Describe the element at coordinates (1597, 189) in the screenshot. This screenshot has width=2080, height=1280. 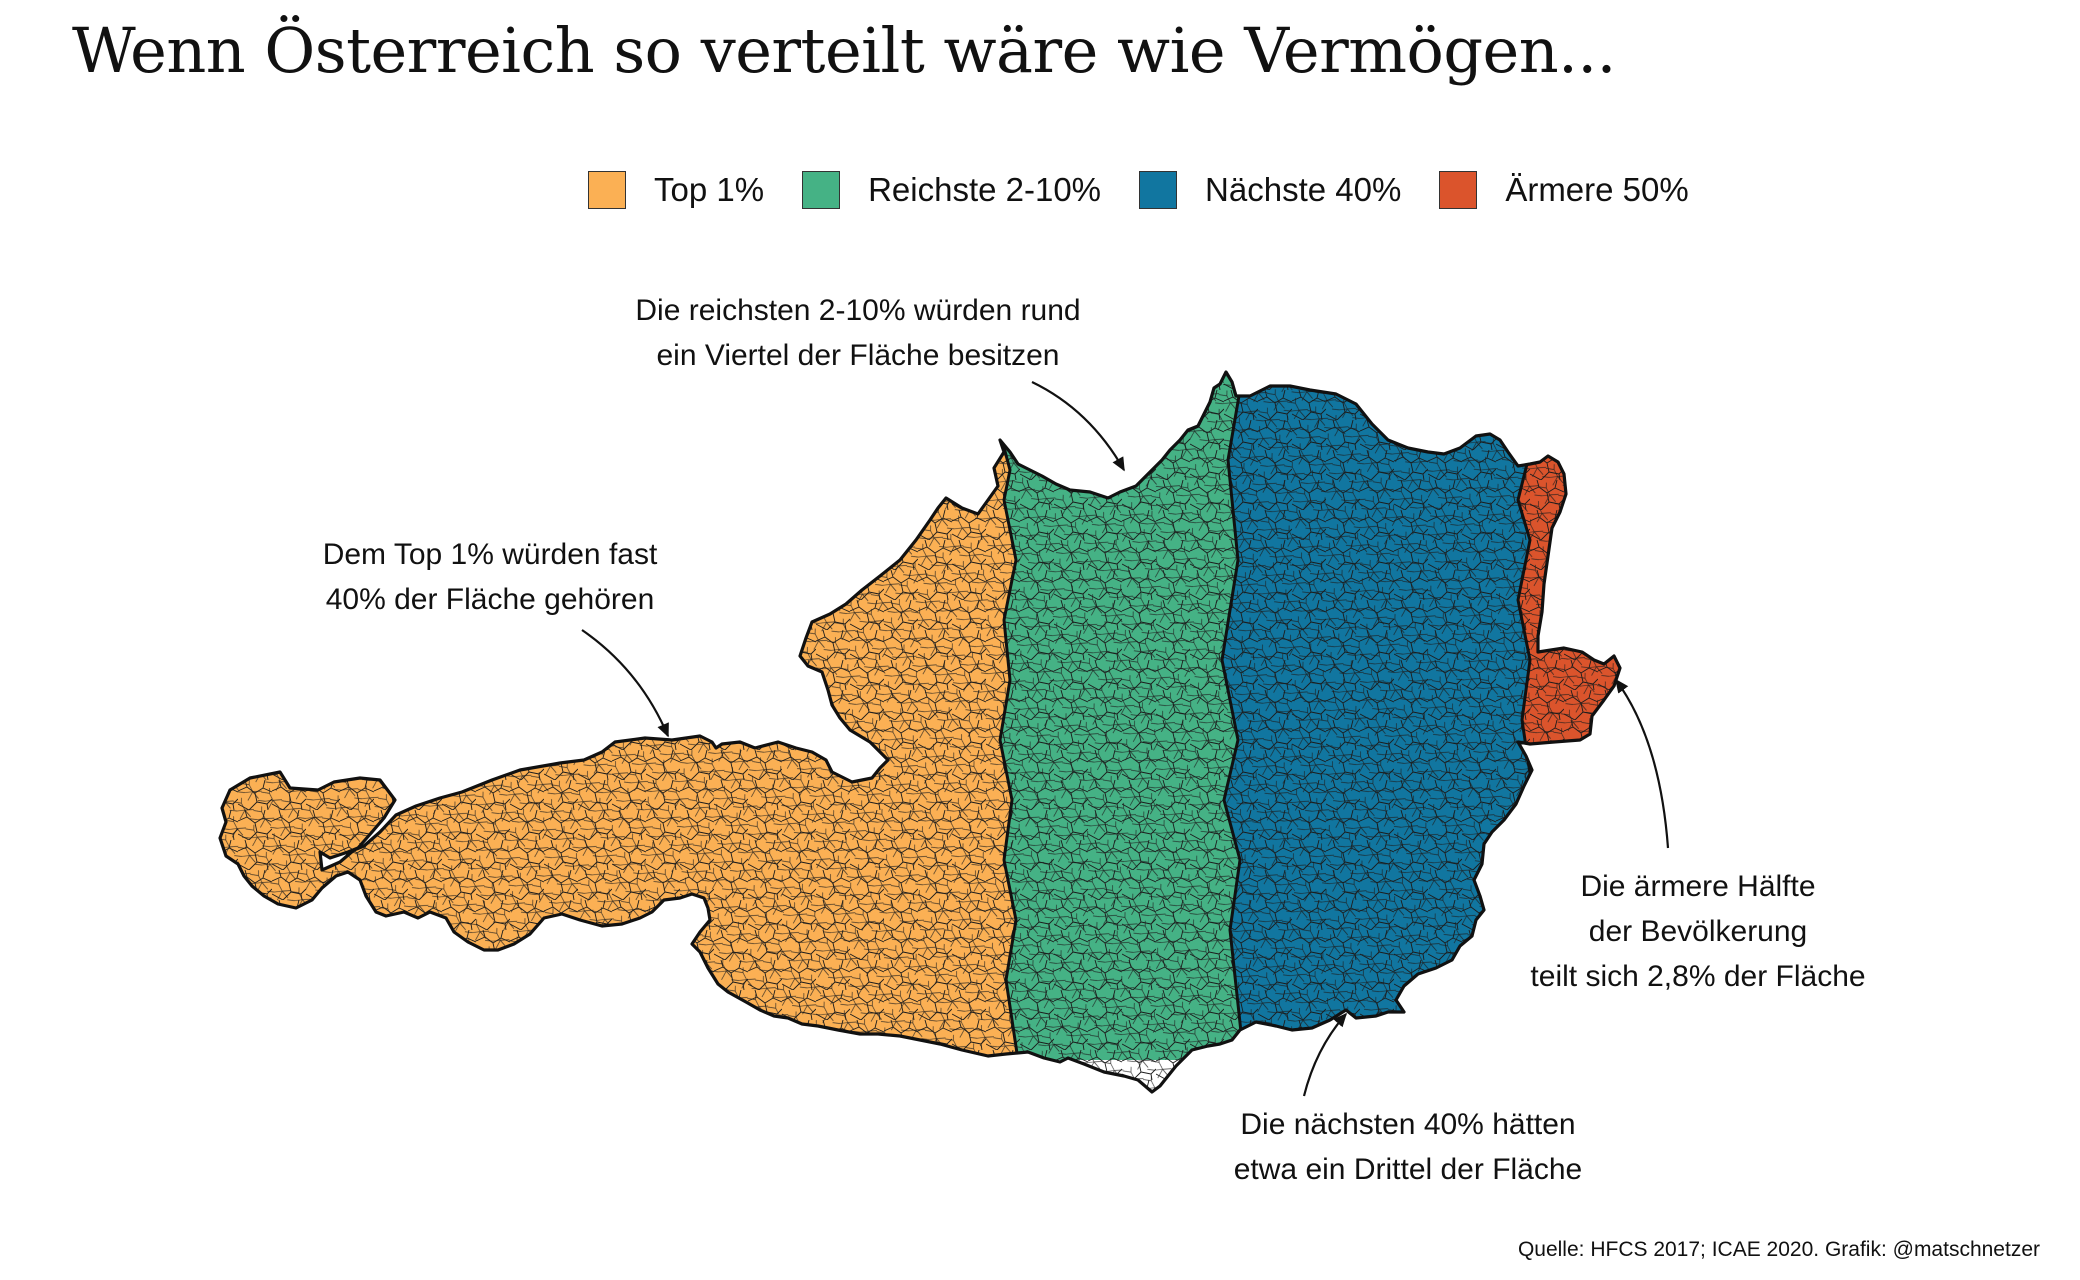
I see `legend-label-poorer: Ärmere 50%` at that location.